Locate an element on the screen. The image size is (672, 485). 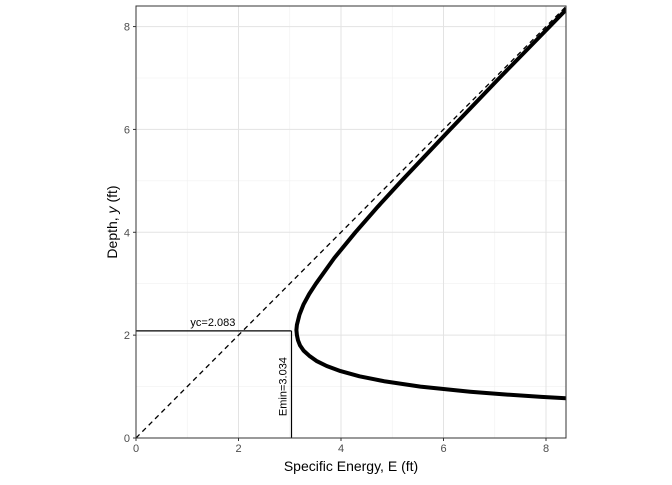
x-axis-title: Specific Energy, E (ft) is located at coordinates (351, 466).